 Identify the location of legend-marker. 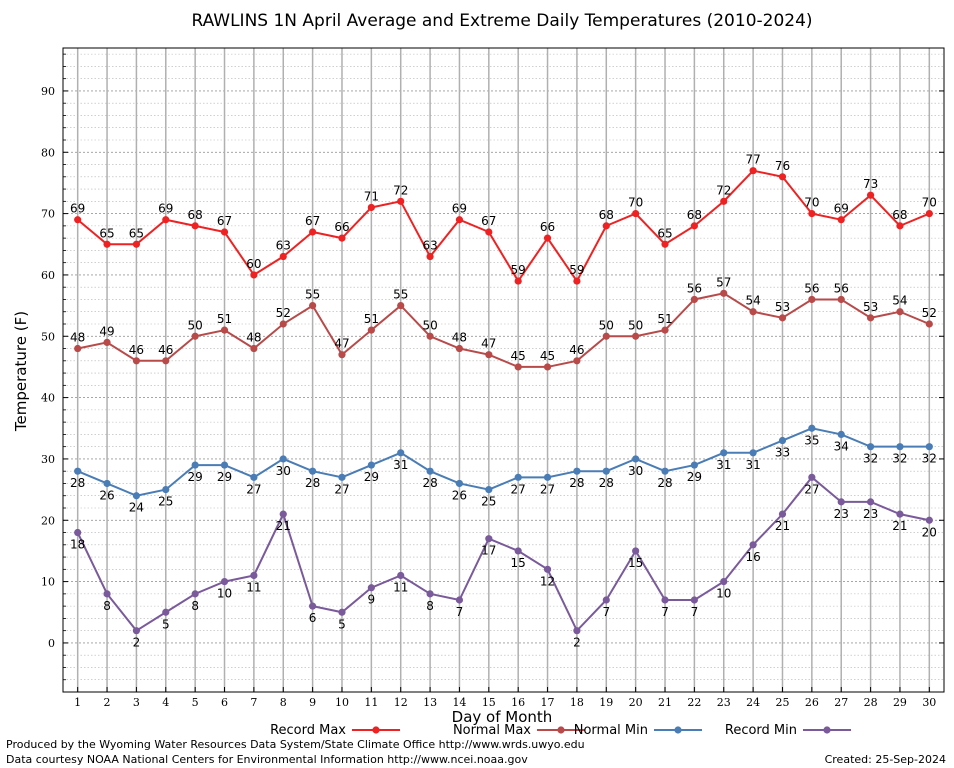
(827, 730).